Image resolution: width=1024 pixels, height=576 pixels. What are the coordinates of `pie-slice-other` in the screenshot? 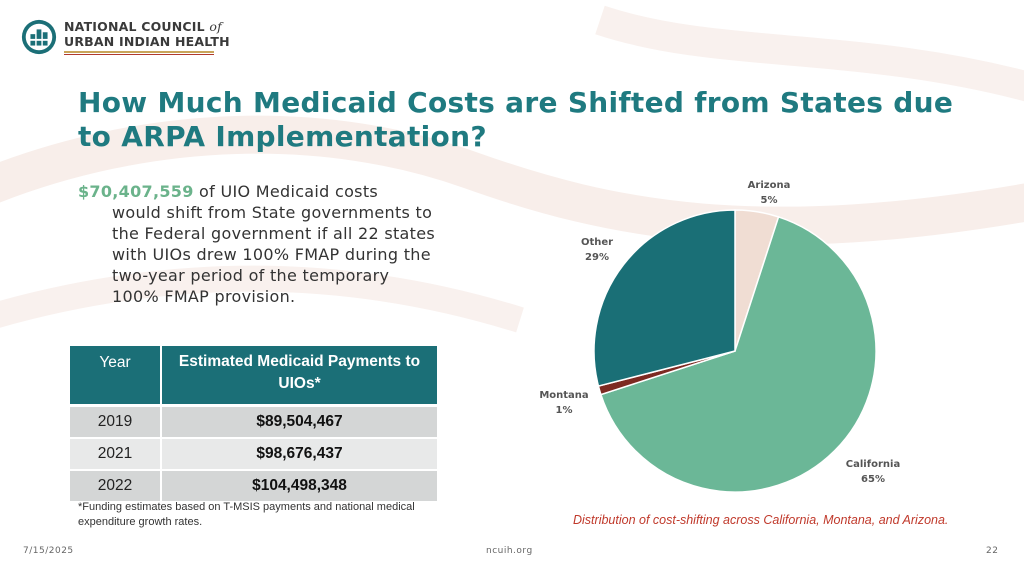 It's located at (664, 298).